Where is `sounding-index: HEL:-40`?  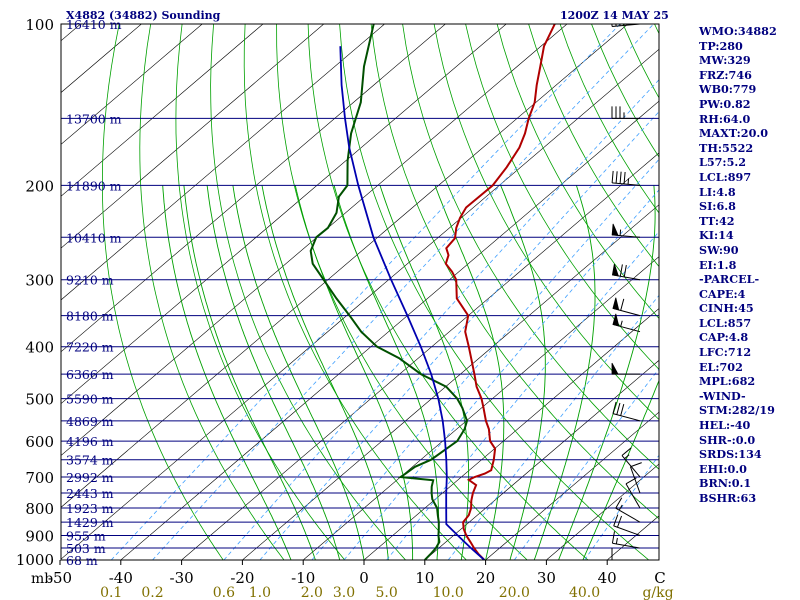 sounding-index: HEL:-40 is located at coordinates (725, 425).